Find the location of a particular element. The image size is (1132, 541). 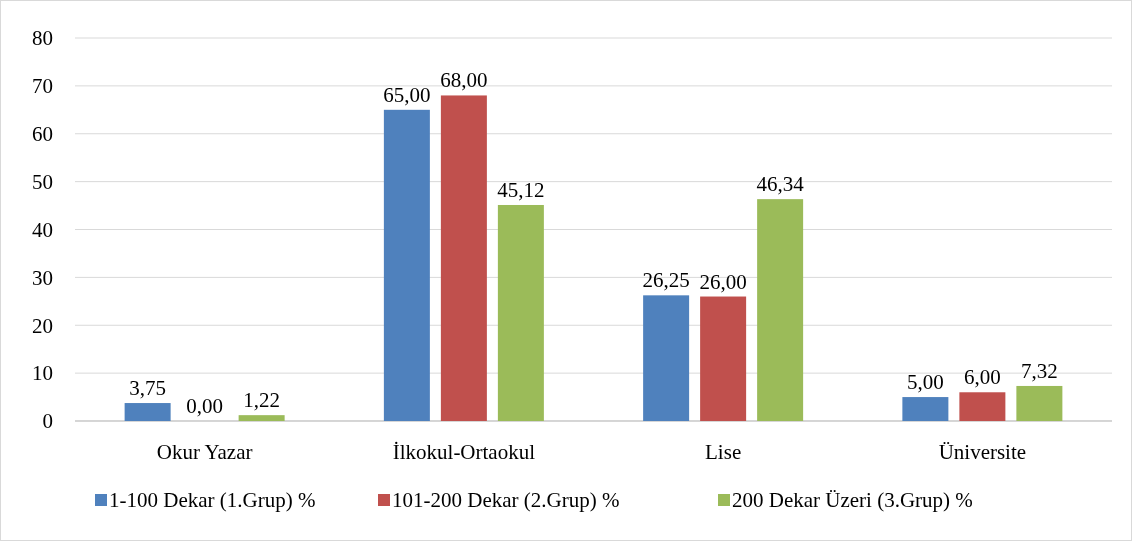

legend-label: 200 Dekar Üzeri (3.Grup) % is located at coordinates (852, 500).